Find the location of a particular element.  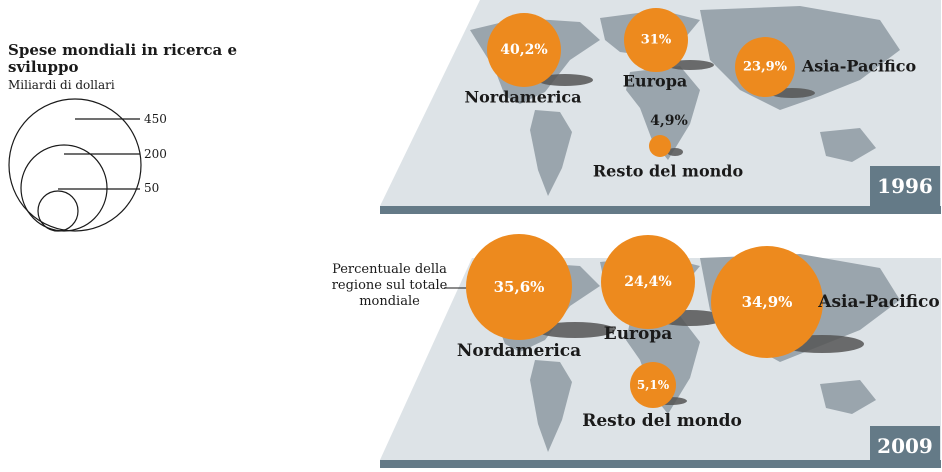

bubble-2009-europa is located at coordinates (648, 282).